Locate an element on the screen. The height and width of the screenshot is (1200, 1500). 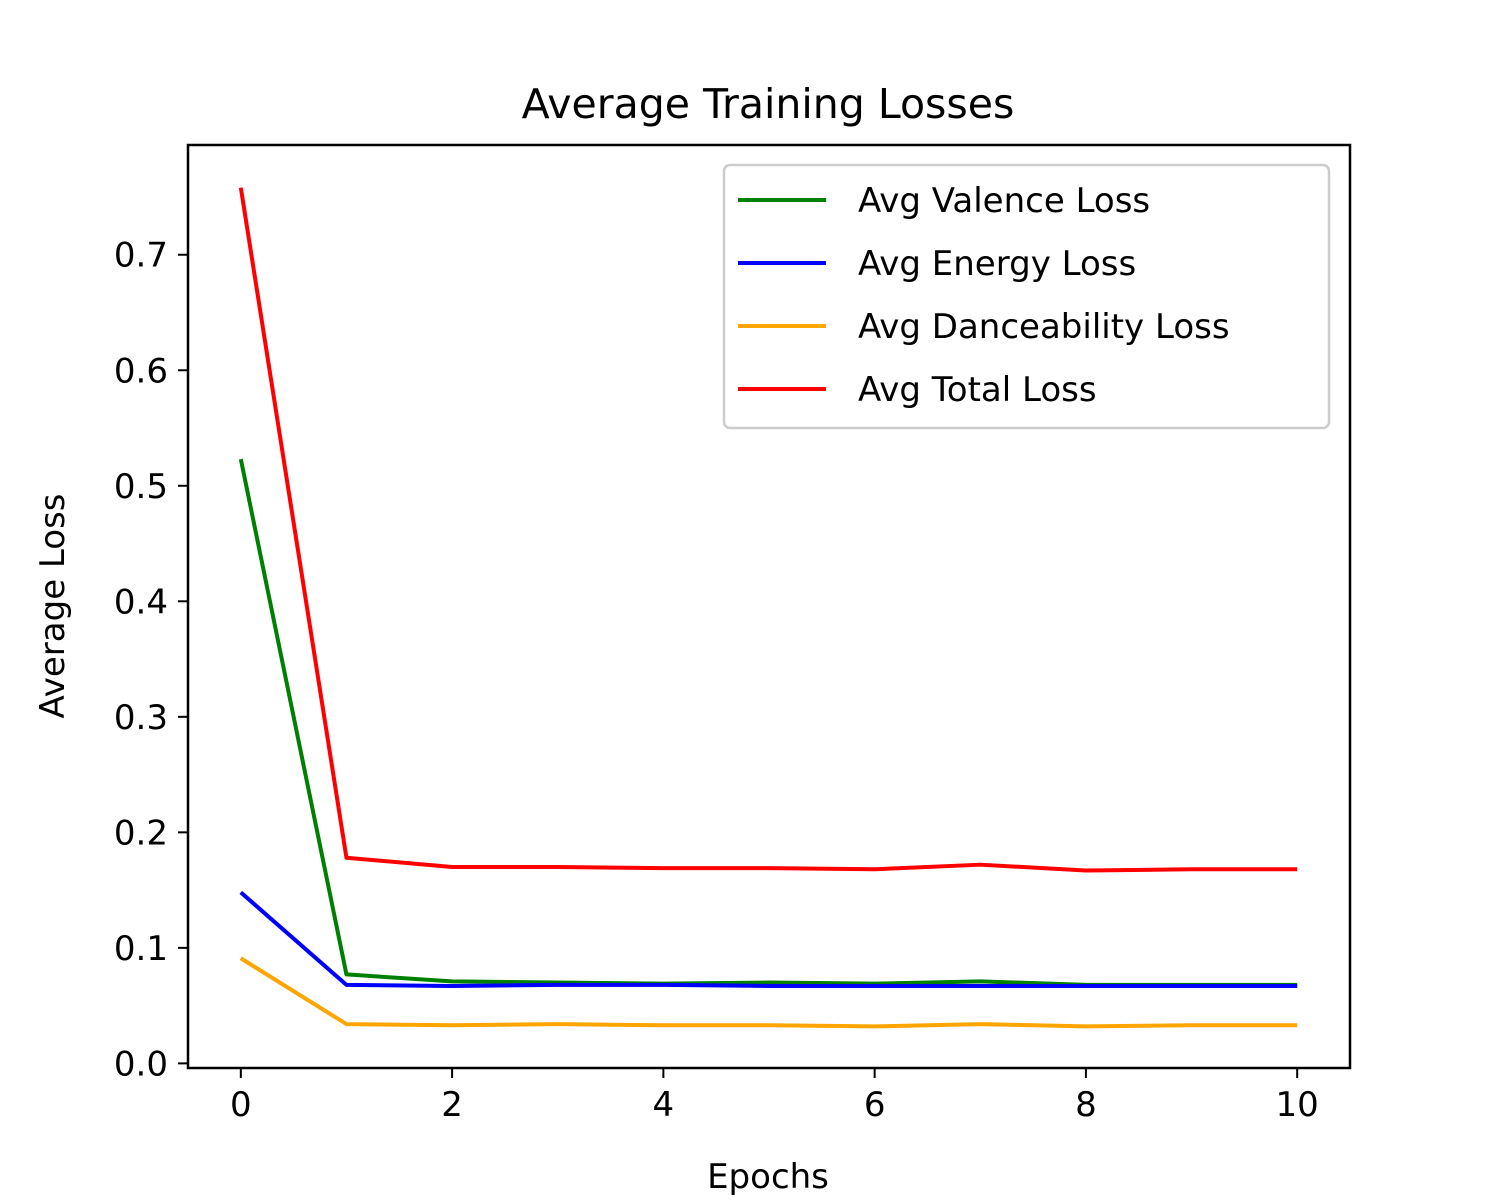
y-tick-label: 0.7 is located at coordinates (141, 256).